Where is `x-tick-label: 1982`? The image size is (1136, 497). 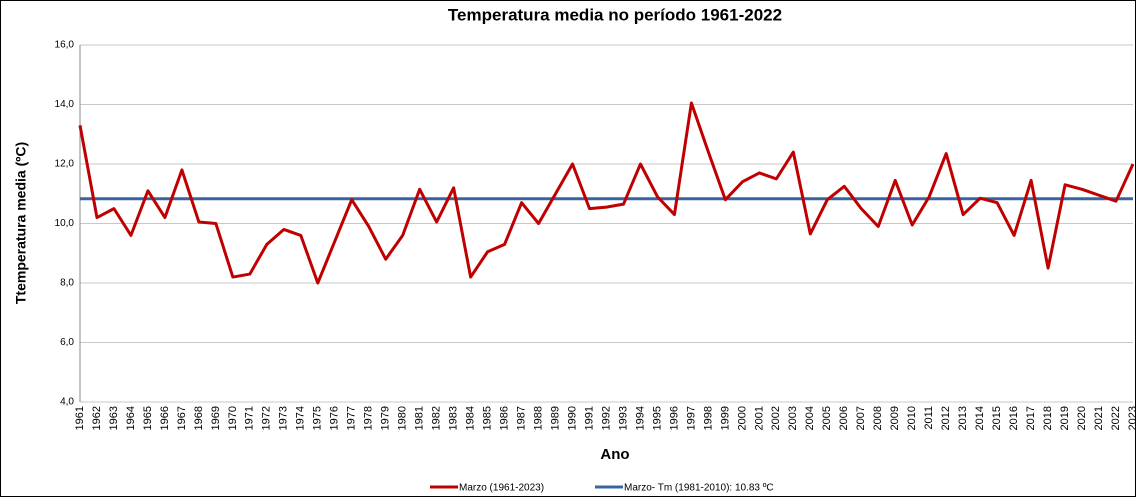
x-tick-label: 1982 is located at coordinates (437, 418).